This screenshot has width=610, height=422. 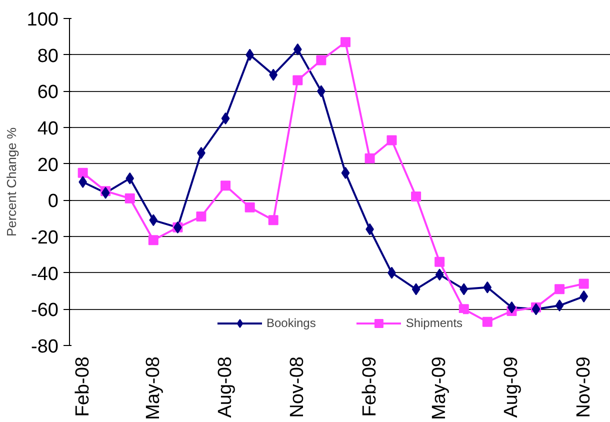 What do you see at coordinates (297, 387) in the screenshot?
I see `x-tick-label: Nov-08` at bounding box center [297, 387].